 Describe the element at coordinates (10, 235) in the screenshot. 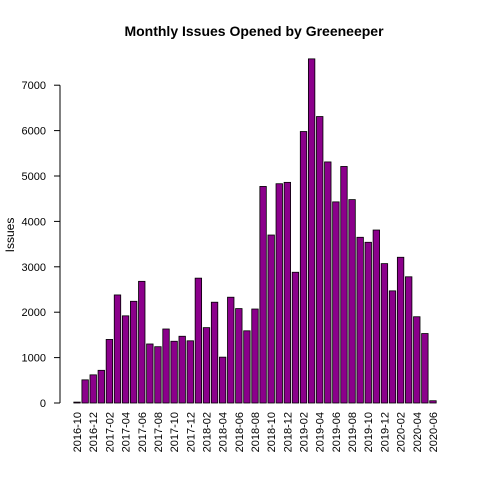

I see `y-axis-label: Issues` at that location.